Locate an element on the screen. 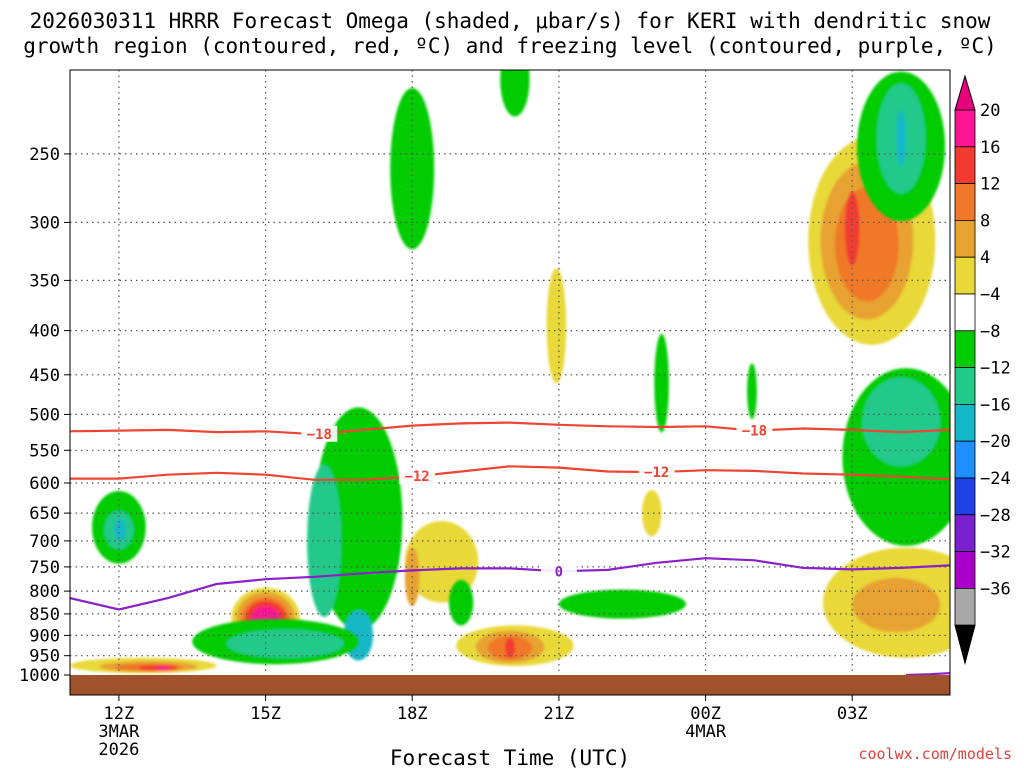  colorbar-label-13: −36 is located at coordinates (995, 589).